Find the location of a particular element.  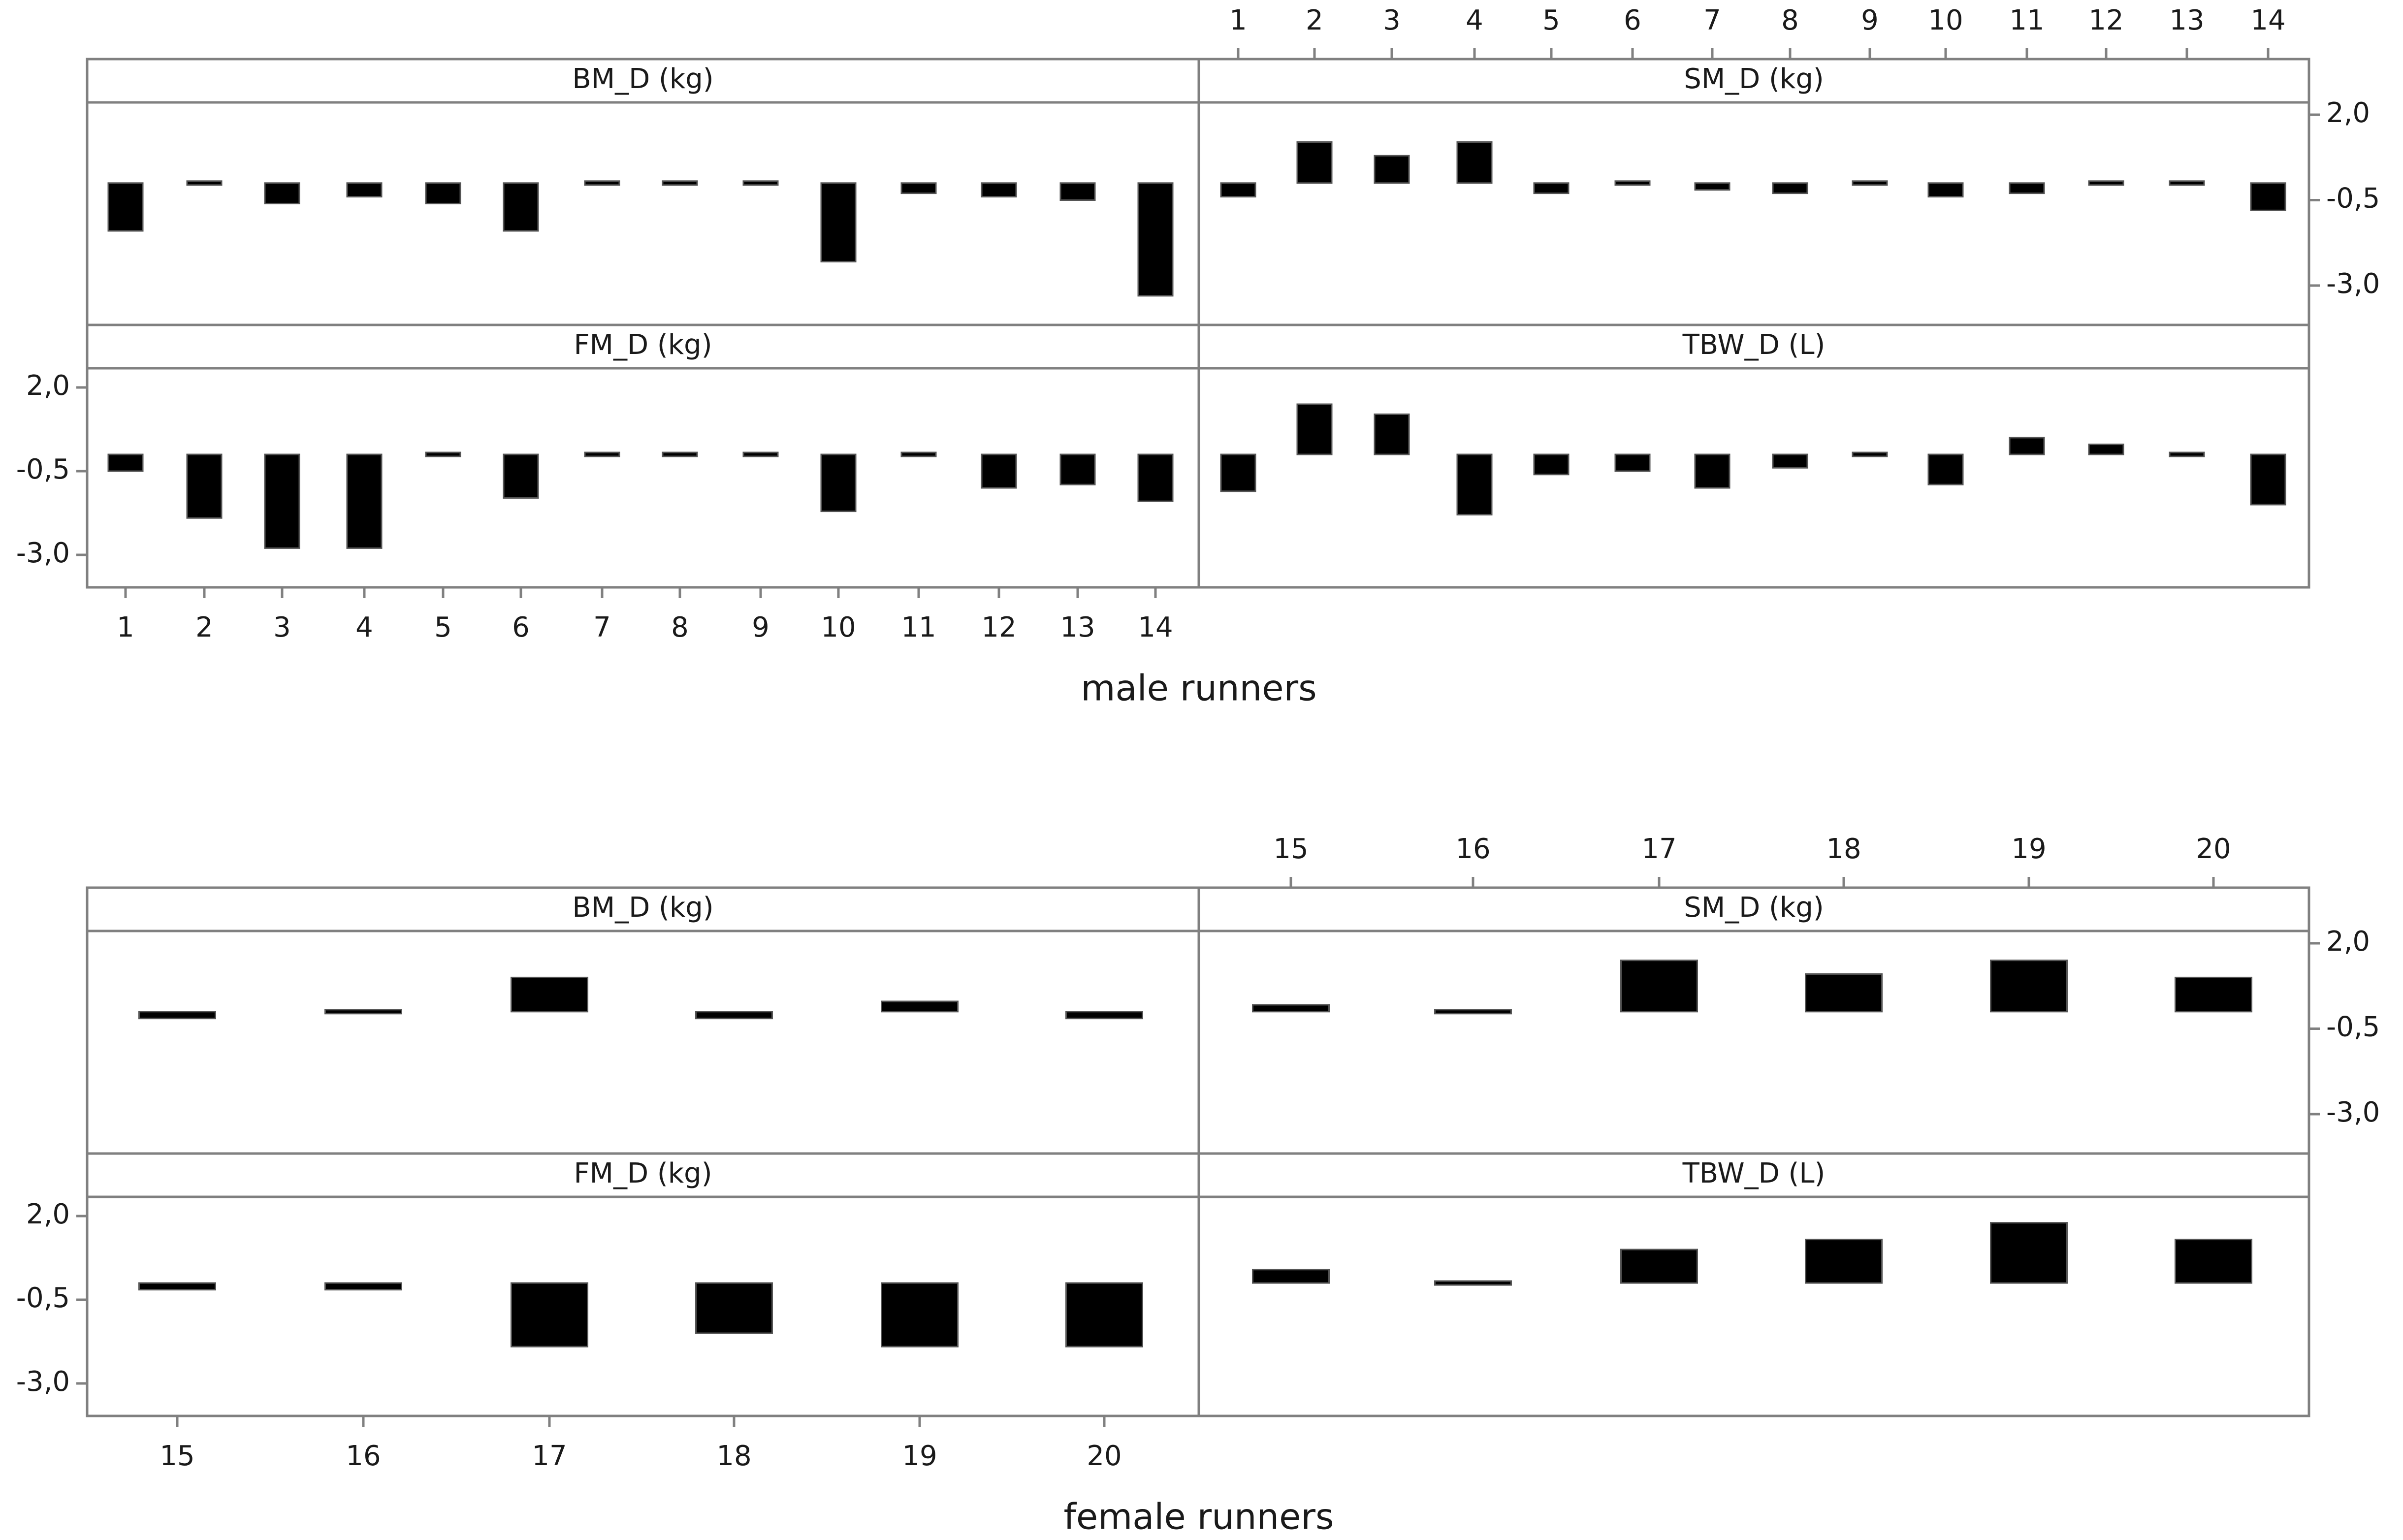

x-tick-label-bottom: 16 is located at coordinates (363, 1456).